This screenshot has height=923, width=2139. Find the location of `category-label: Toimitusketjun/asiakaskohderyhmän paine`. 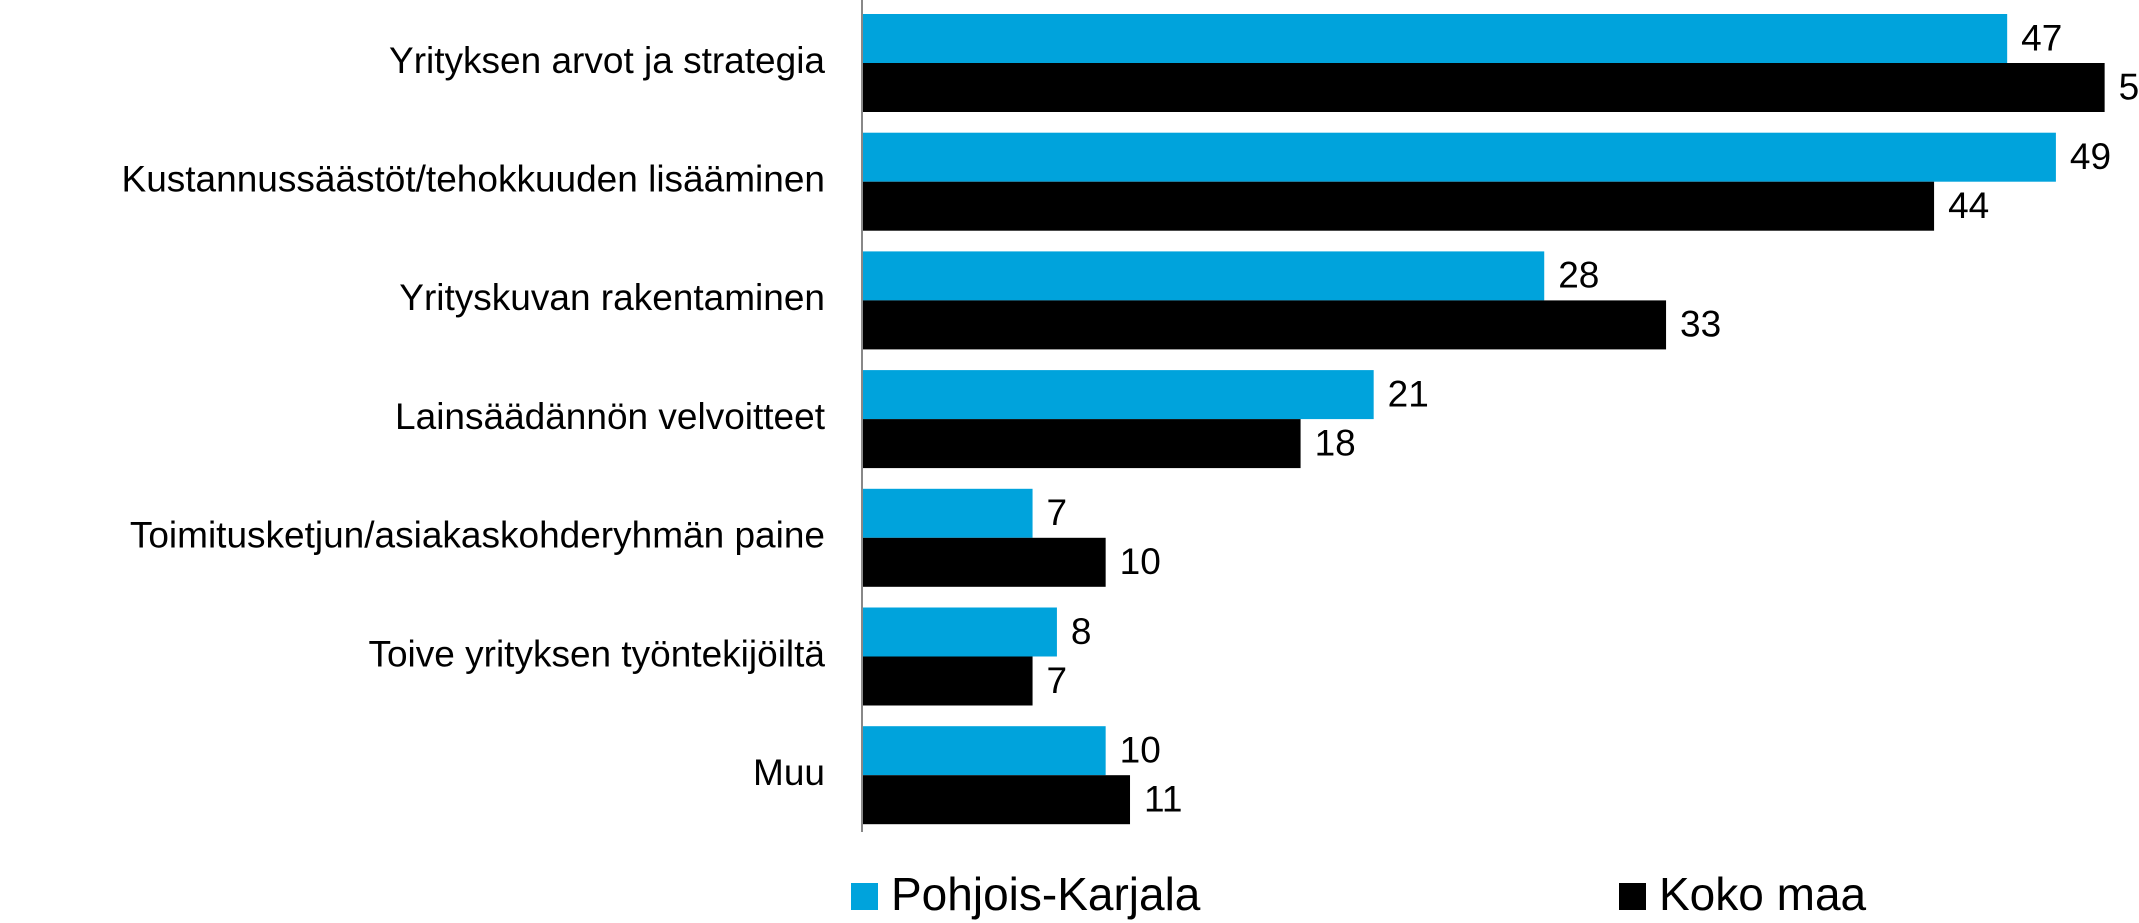

category-label: Toimitusketjun/asiakaskohderyhmän paine is located at coordinates (477, 535).